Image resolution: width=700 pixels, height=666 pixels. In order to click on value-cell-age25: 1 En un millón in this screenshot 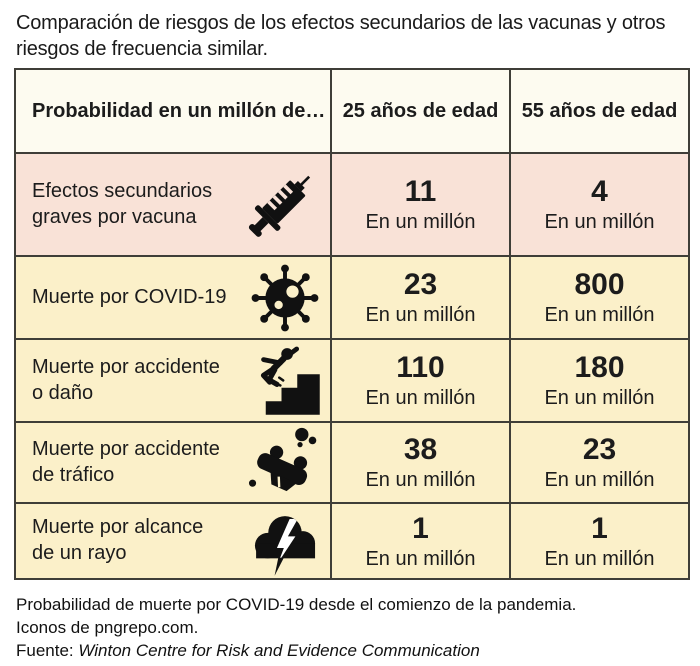, I will do `click(420, 541)`.